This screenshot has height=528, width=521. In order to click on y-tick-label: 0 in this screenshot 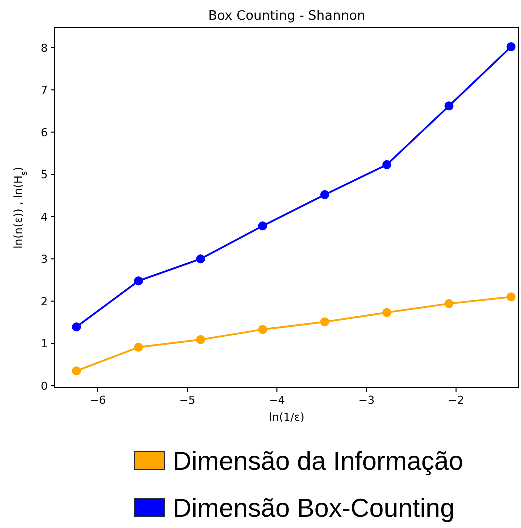, I will do `click(44, 386)`.